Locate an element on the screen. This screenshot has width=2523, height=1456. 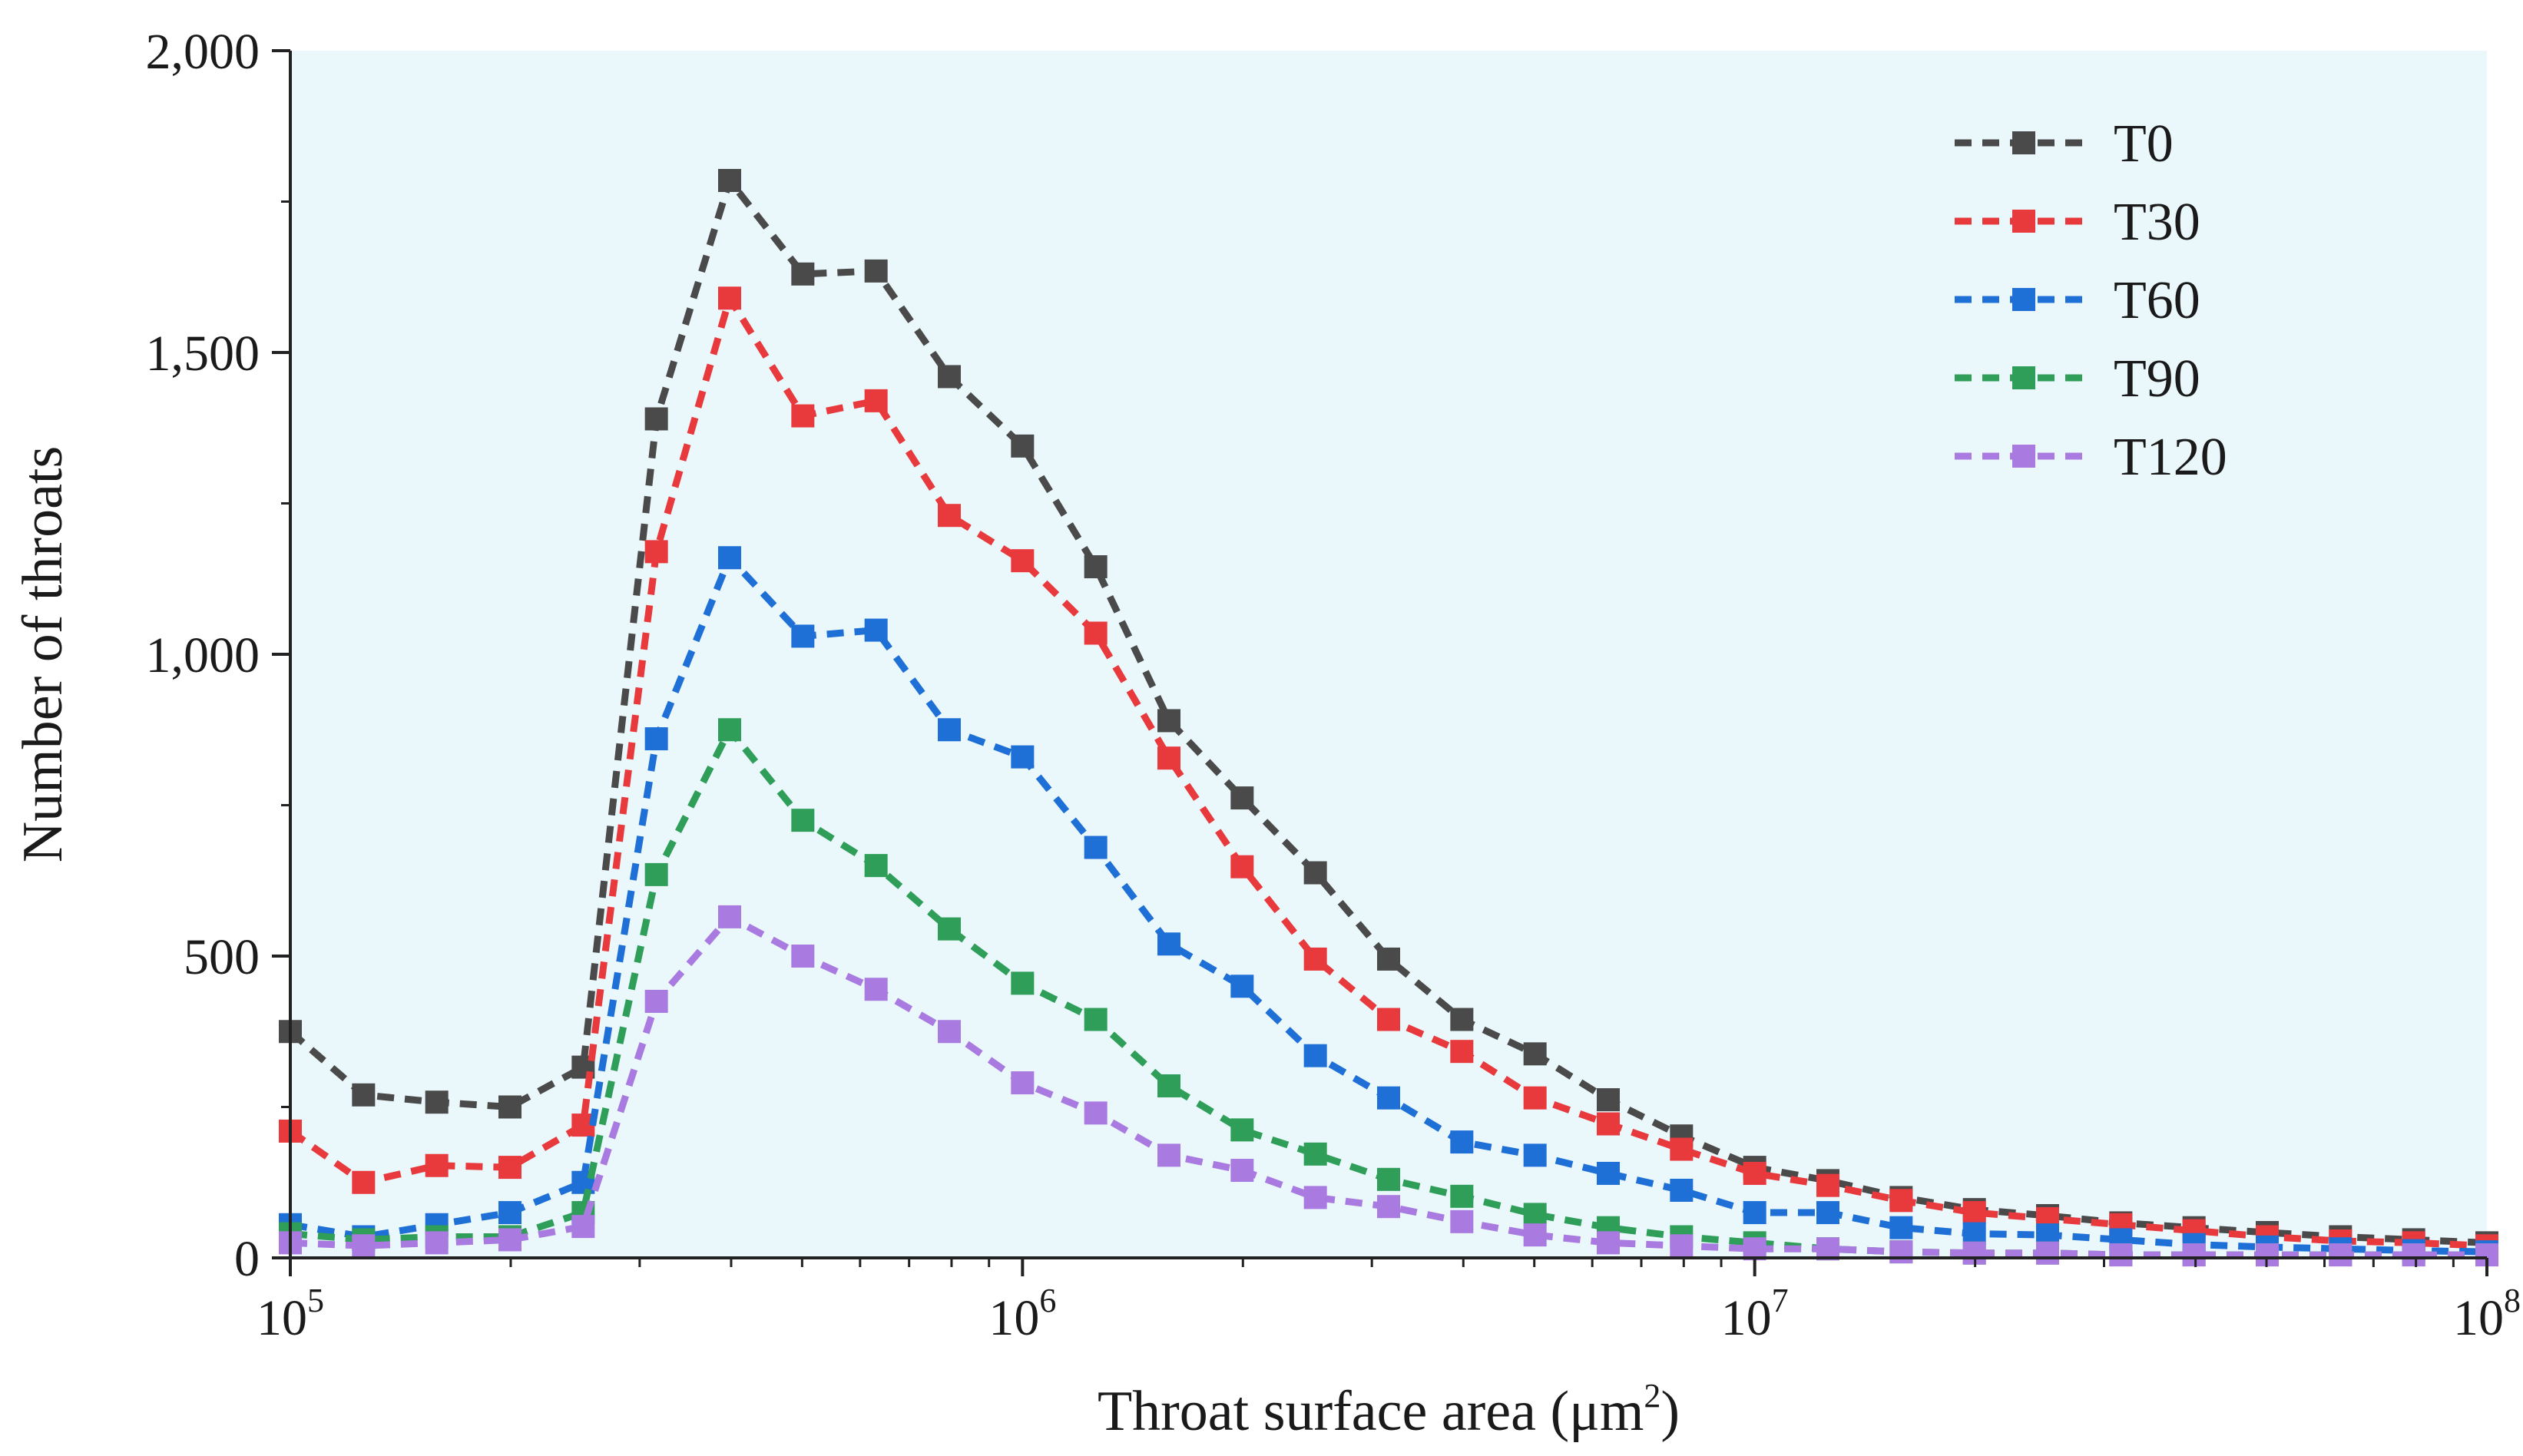
legend-item-T60: T60 is located at coordinates (2077, 300).